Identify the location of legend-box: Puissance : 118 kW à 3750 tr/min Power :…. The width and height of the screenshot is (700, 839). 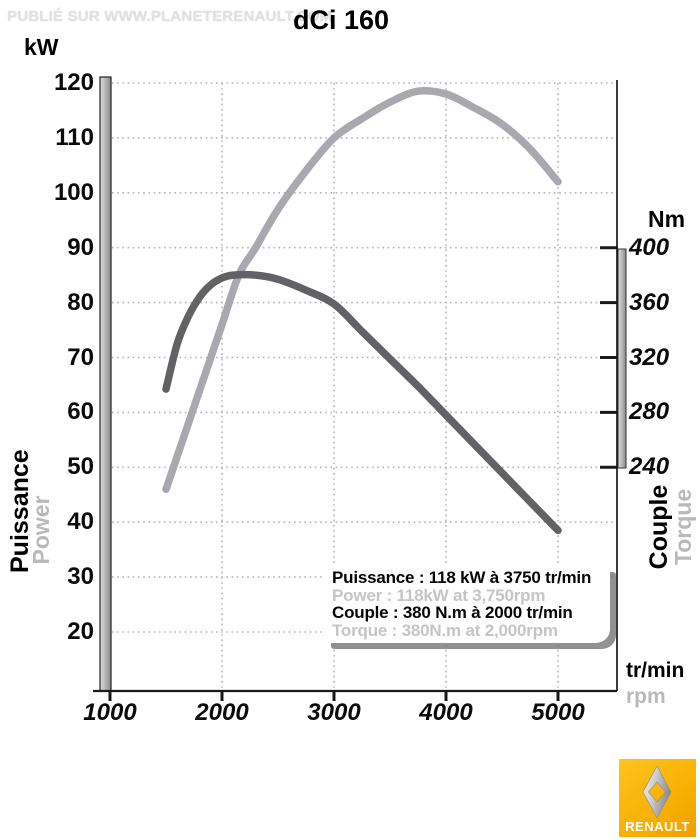
(467, 604).